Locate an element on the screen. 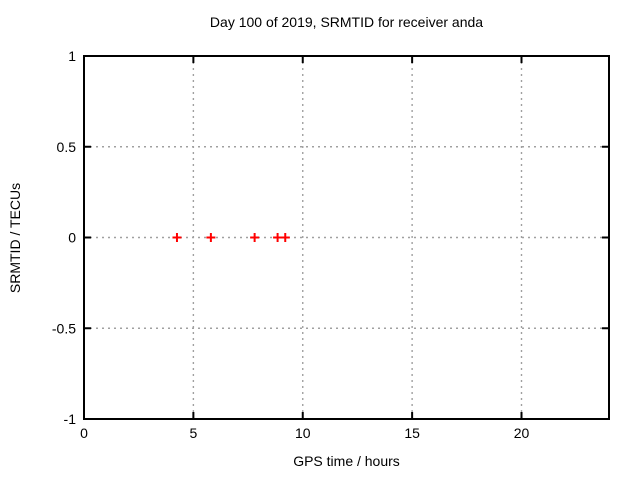 The height and width of the screenshot is (480, 640). y-tick-label: 0.5 is located at coordinates (67, 147).